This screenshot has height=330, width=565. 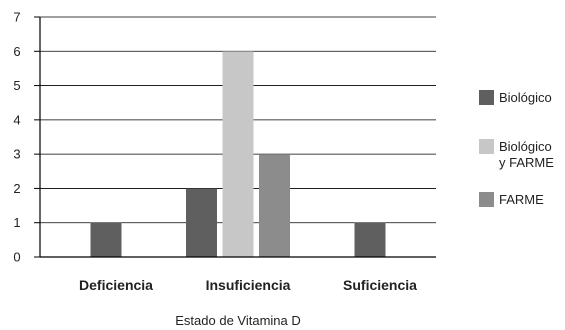 I want to click on y-tick-label-4: 4, so click(x=16, y=119).